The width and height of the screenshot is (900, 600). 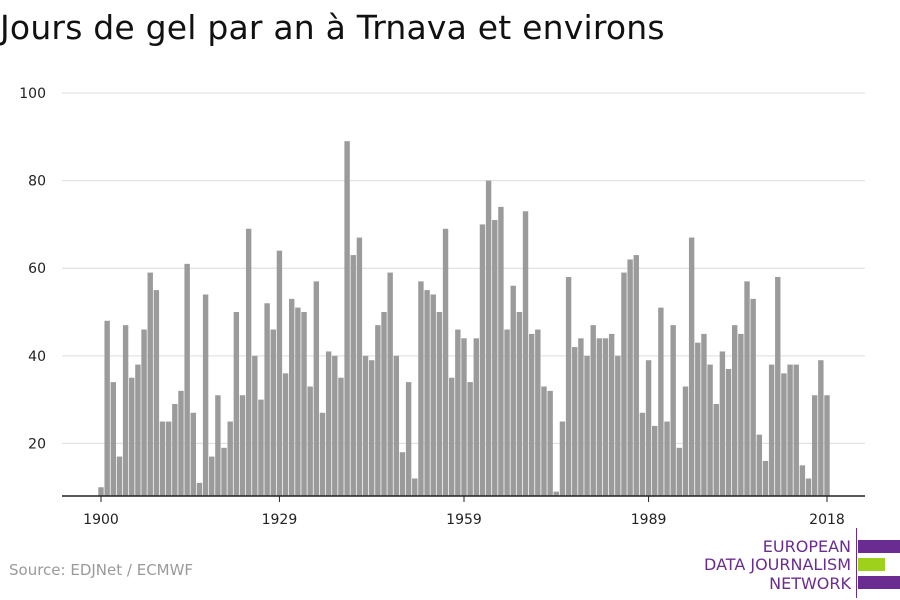 I want to click on bar-1975, so click(x=562, y=458).